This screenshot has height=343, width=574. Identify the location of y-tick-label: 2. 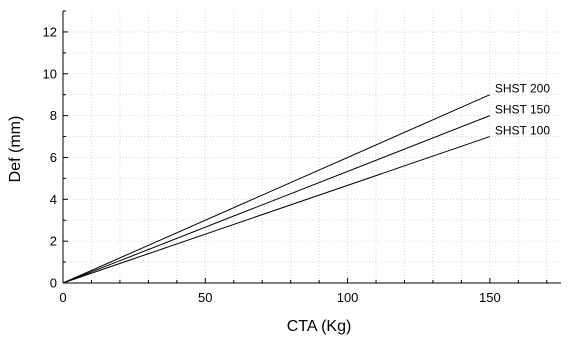
(53, 241).